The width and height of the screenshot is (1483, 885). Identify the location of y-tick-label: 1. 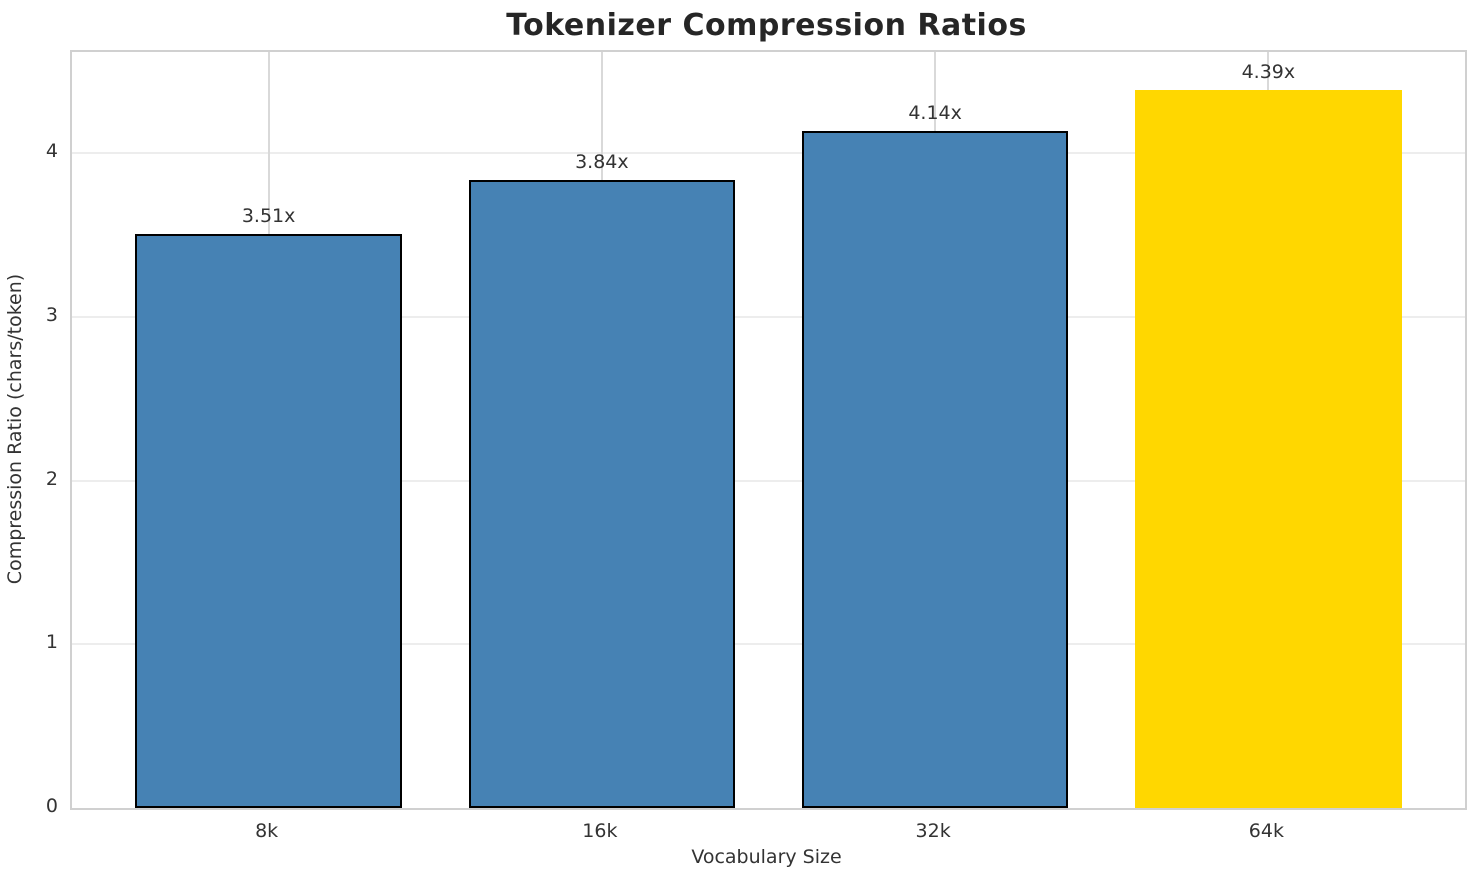
(51, 642).